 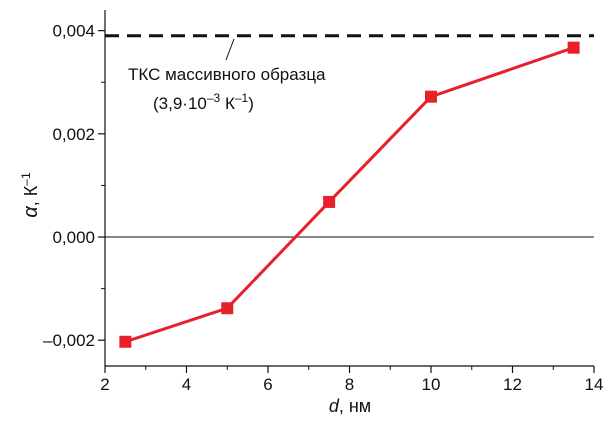 What do you see at coordinates (104, 384) in the screenshot?
I see `x-tick-label: 2` at bounding box center [104, 384].